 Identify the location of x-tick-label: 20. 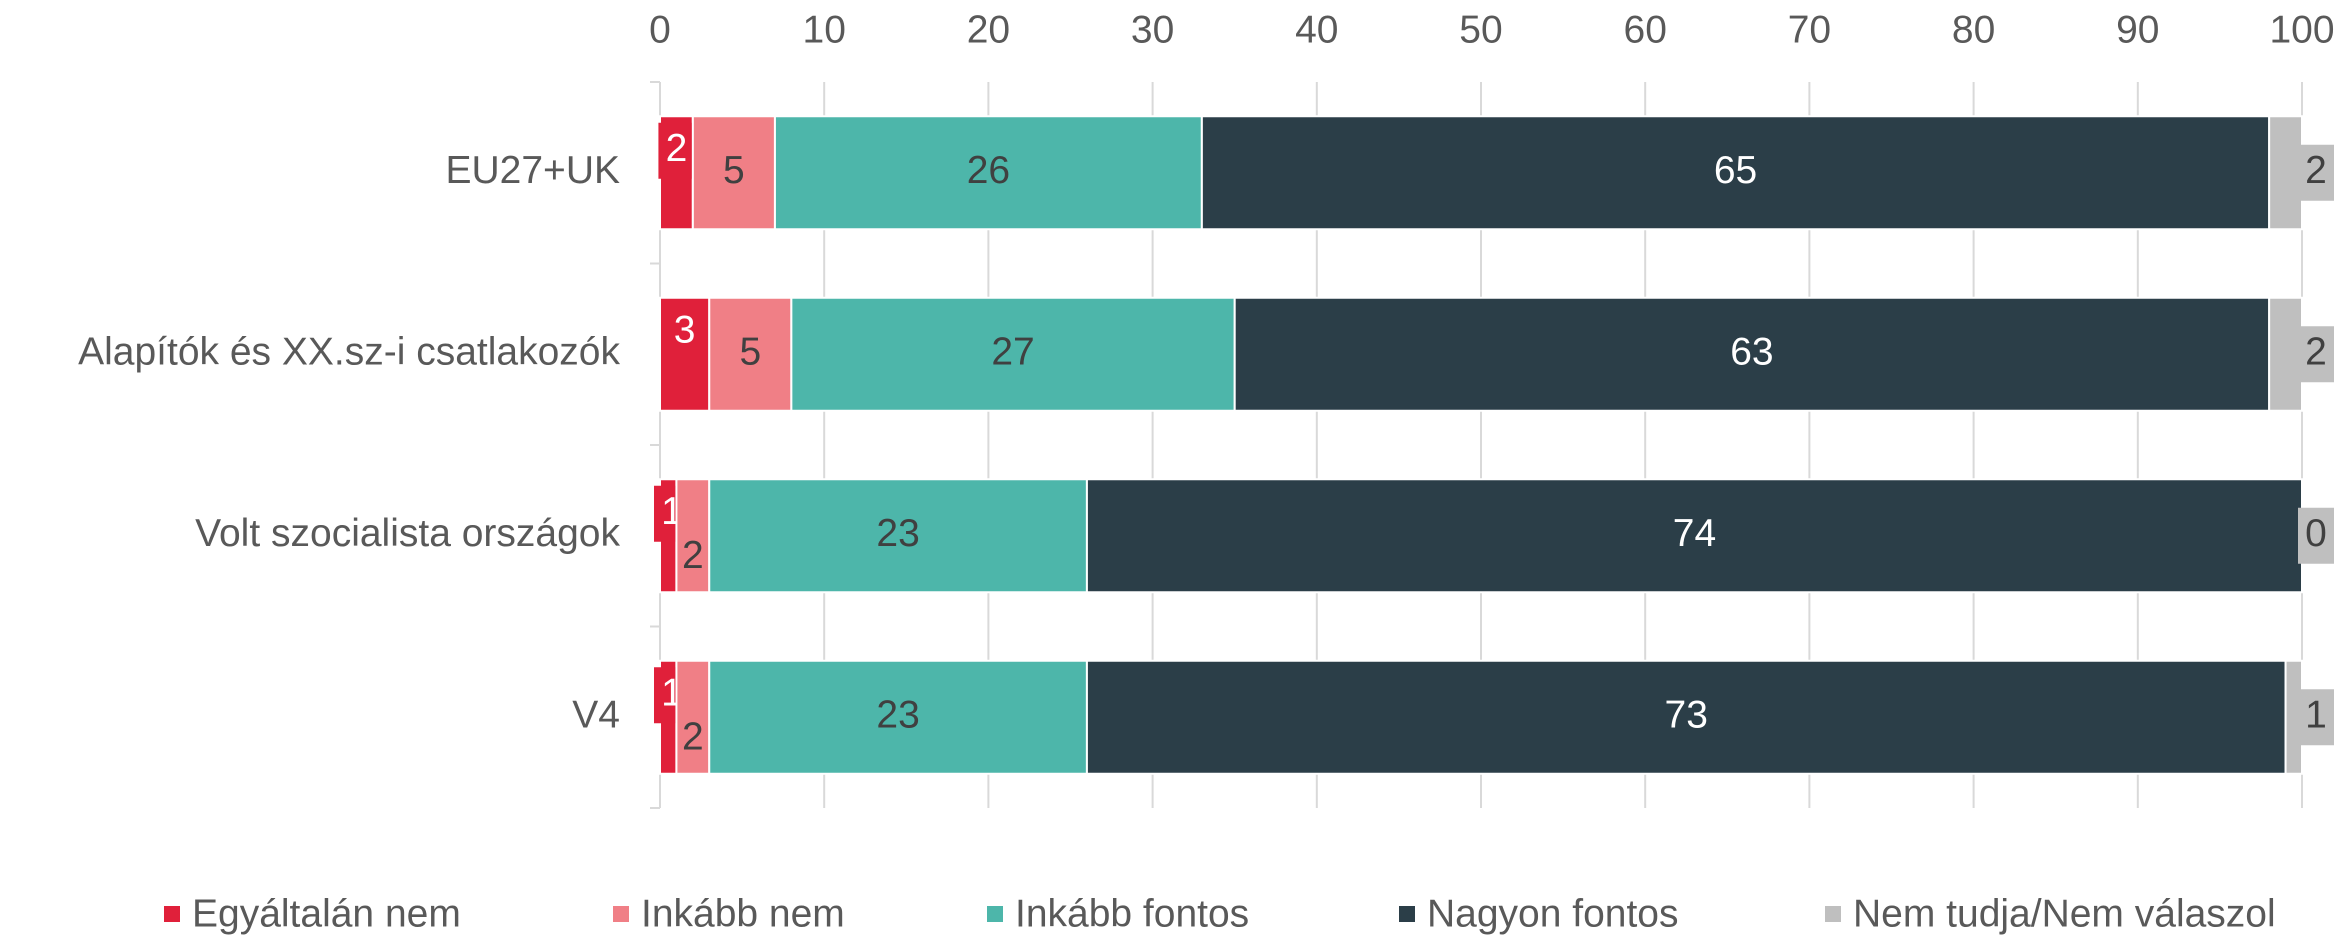
(988, 29).